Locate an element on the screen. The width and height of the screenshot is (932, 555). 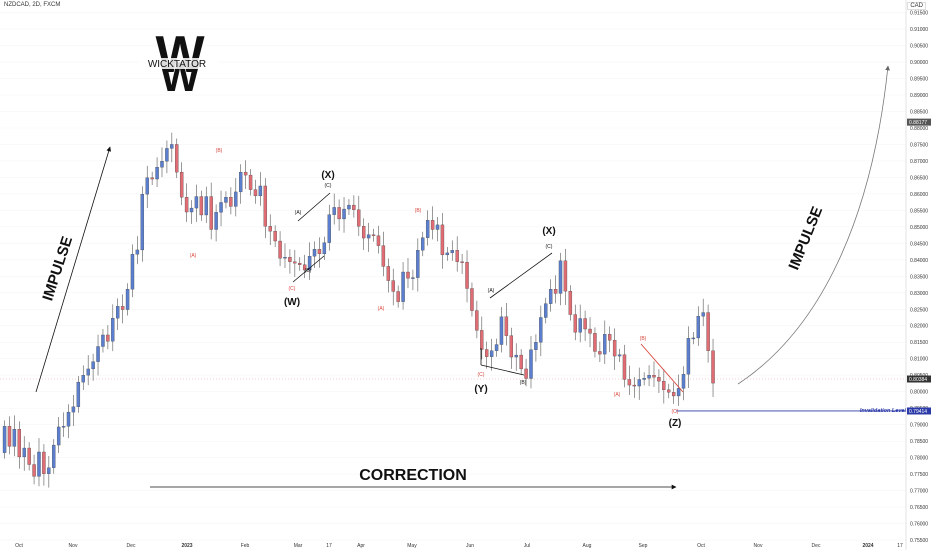
currency-label: CAD is located at coordinates (916, 6).